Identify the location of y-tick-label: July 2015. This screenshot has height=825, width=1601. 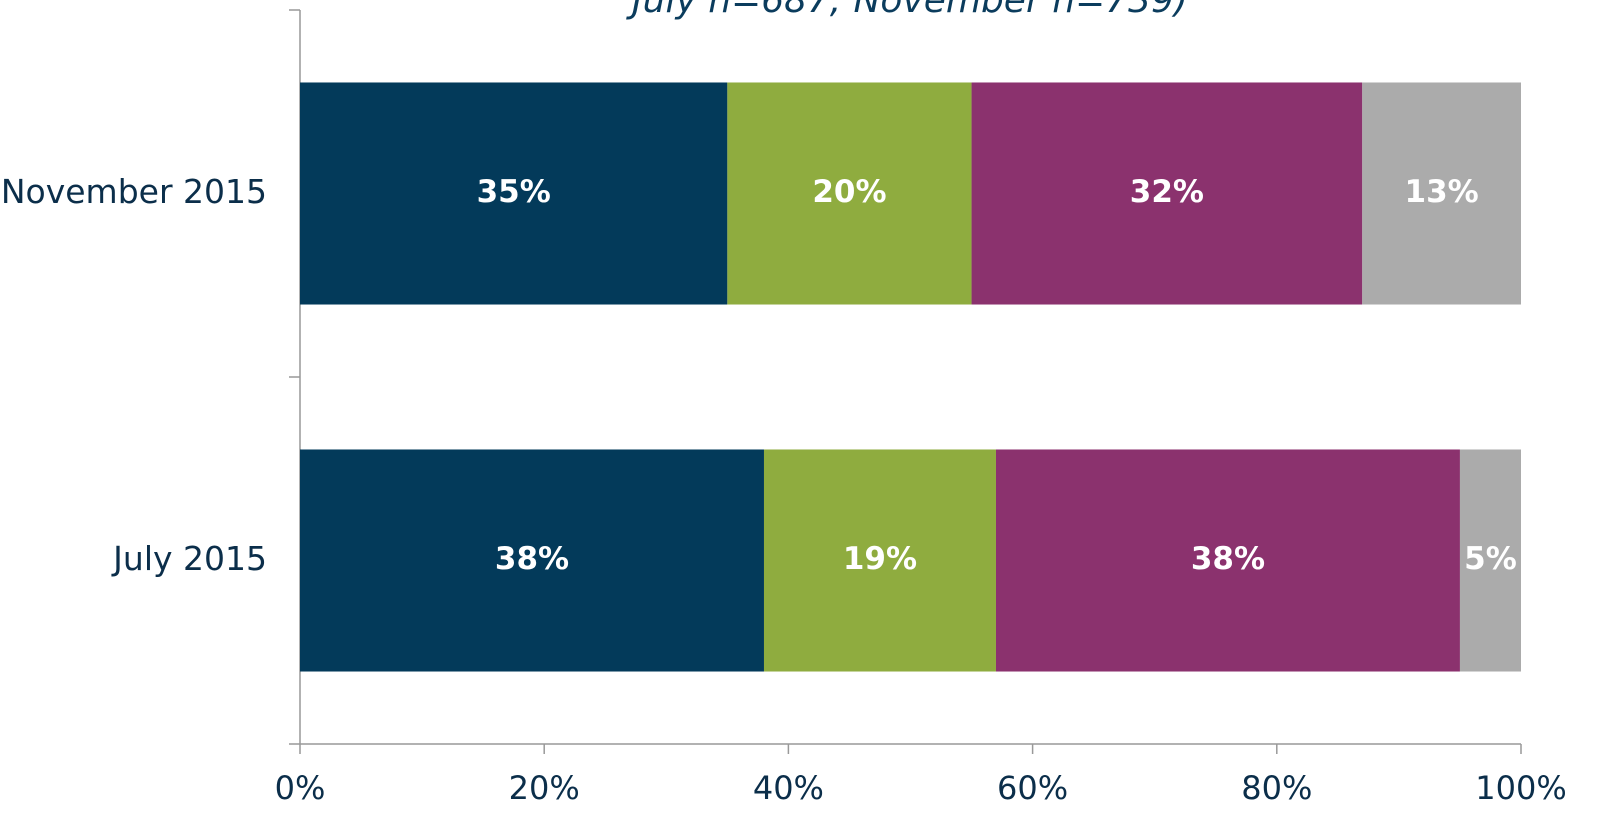
(189, 558).